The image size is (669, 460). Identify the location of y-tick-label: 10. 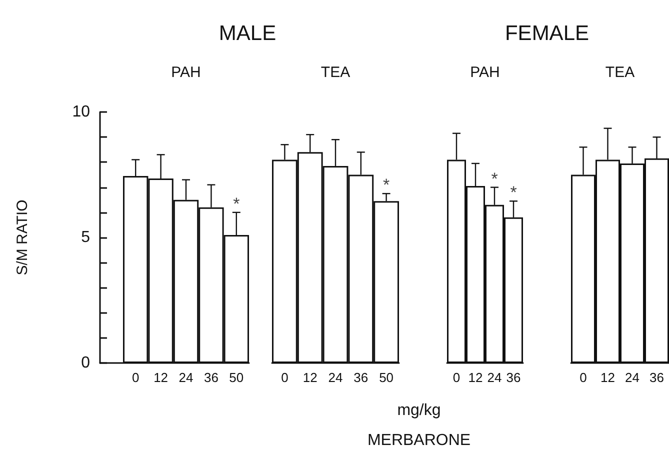
(81, 112).